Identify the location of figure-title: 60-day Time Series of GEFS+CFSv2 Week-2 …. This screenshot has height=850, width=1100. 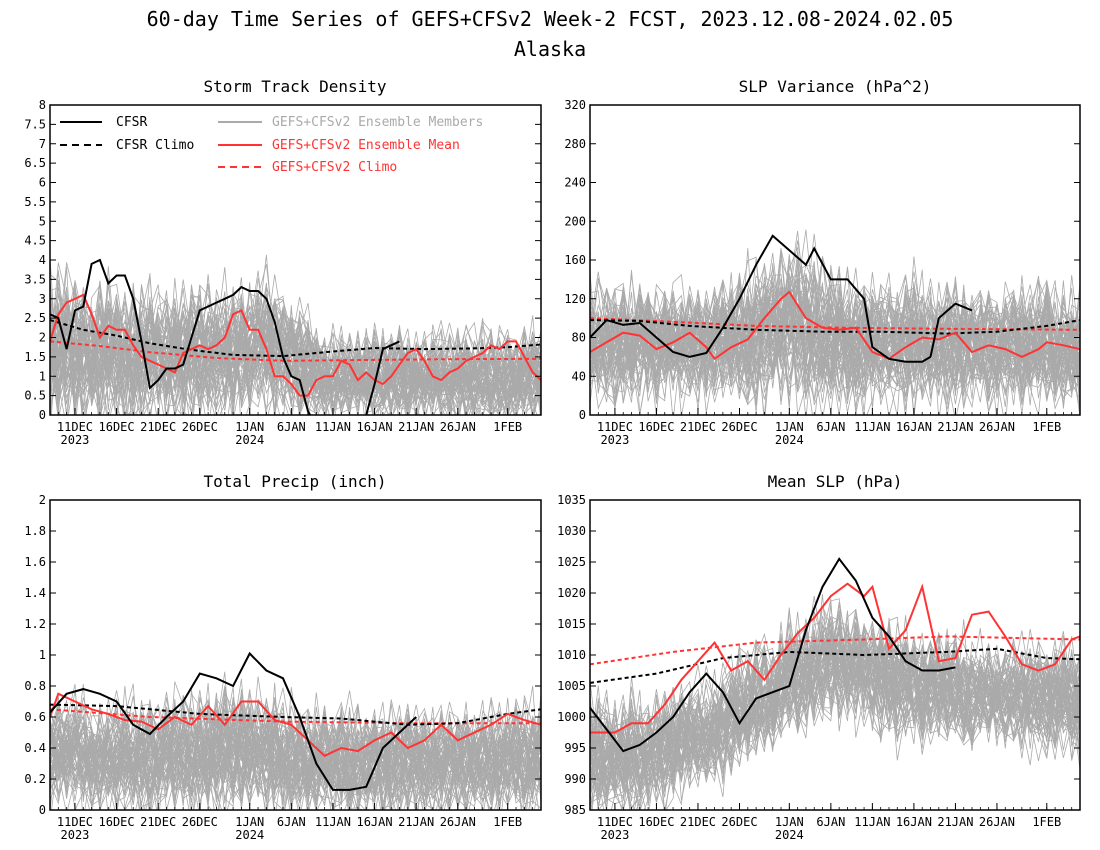
(550, 19).